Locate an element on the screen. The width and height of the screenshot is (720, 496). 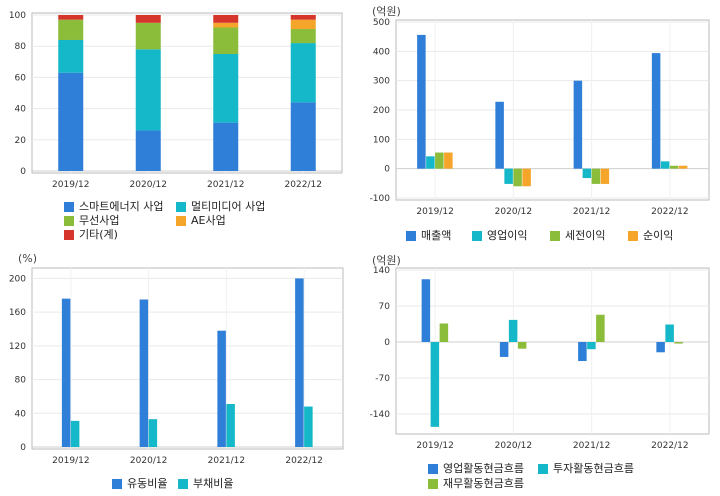
cashflow-legend: 영업활동현금흐름 투자활동현금흐름 재무활동현금흐름 is located at coordinates (573, 477).